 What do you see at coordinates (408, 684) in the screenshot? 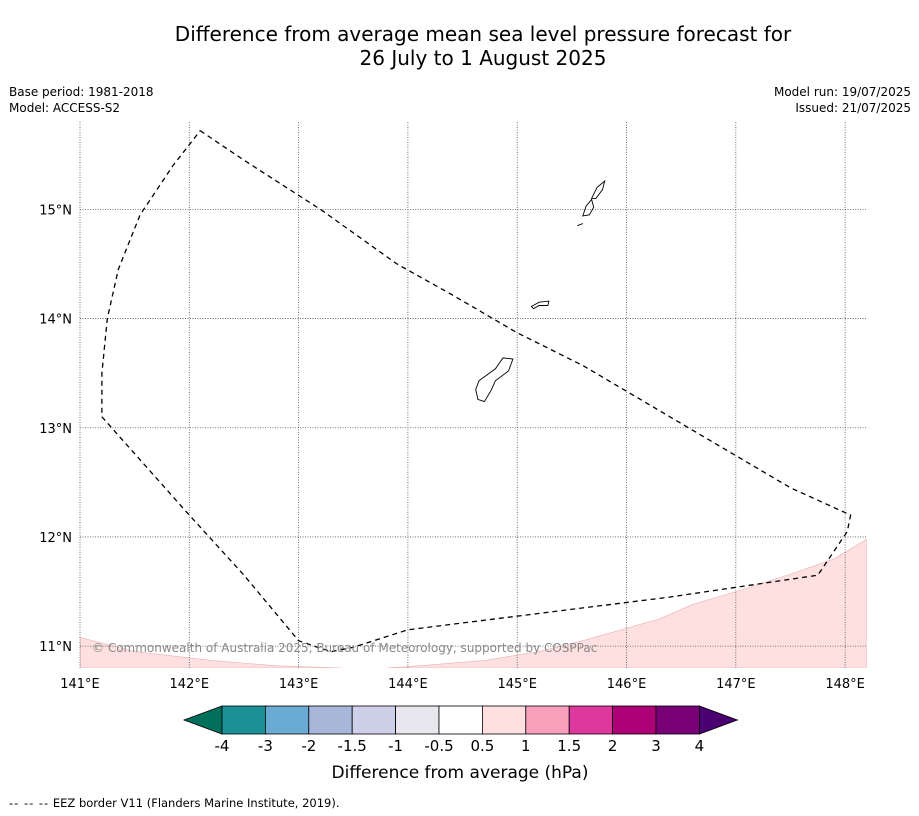
I see `lon-label: 144°E` at bounding box center [408, 684].